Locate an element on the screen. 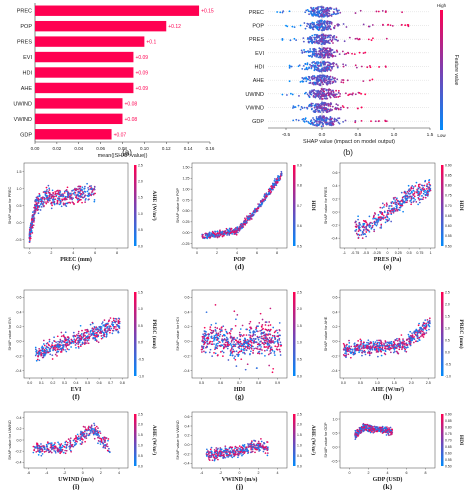  panel-label: (c) is located at coordinates (76, 266).